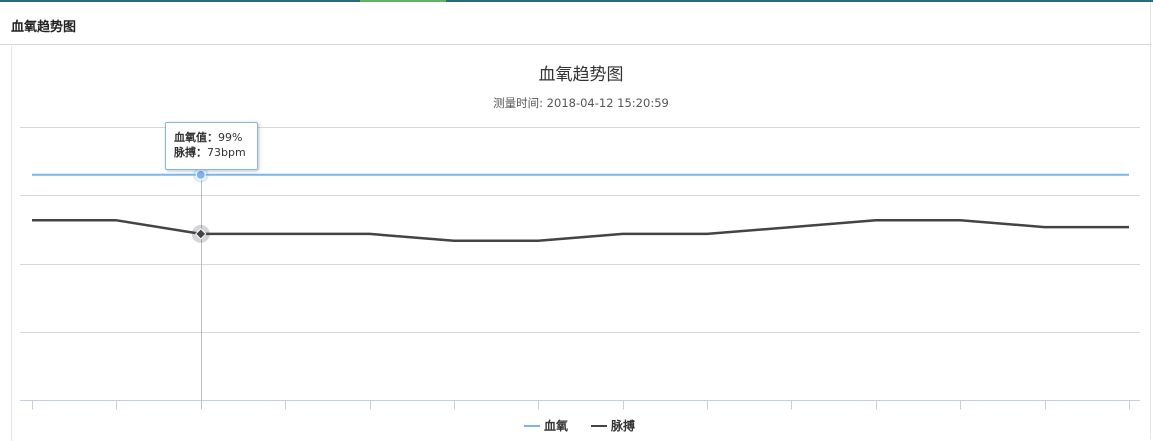 The height and width of the screenshot is (441, 1153). I want to click on panel-title: 血氧趋势图, so click(44, 27).